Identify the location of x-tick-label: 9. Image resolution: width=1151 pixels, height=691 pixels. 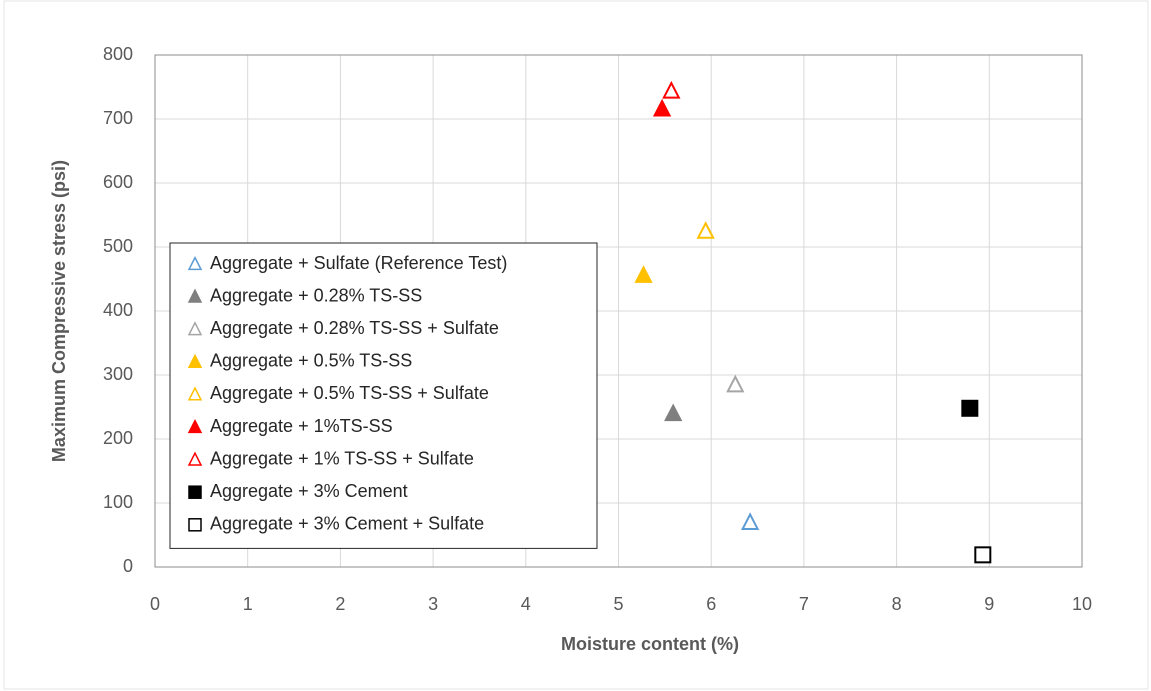
(989, 604).